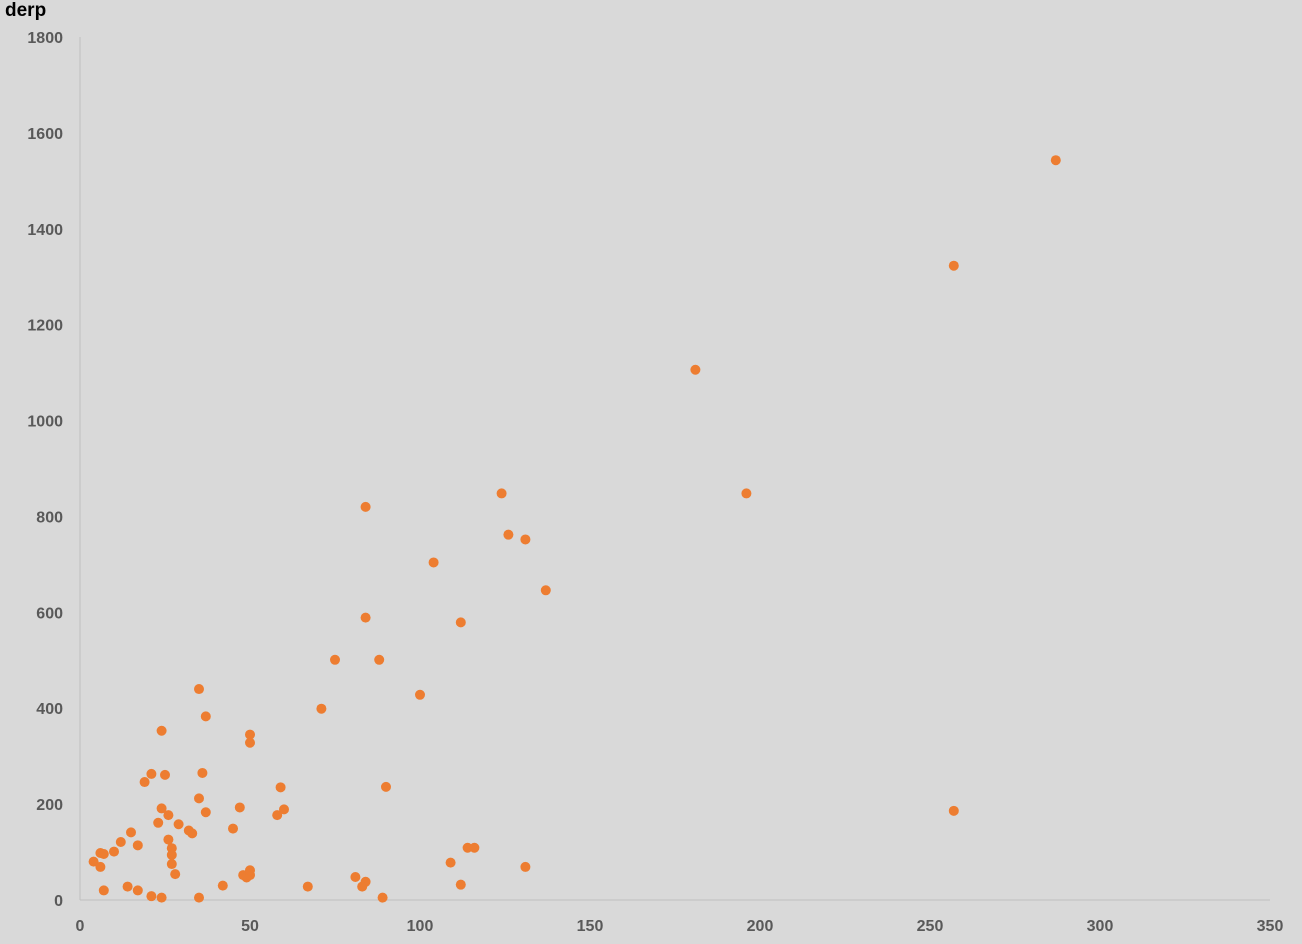  Describe the element at coordinates (1270, 926) in the screenshot. I see `x-tick-label: 350` at that location.